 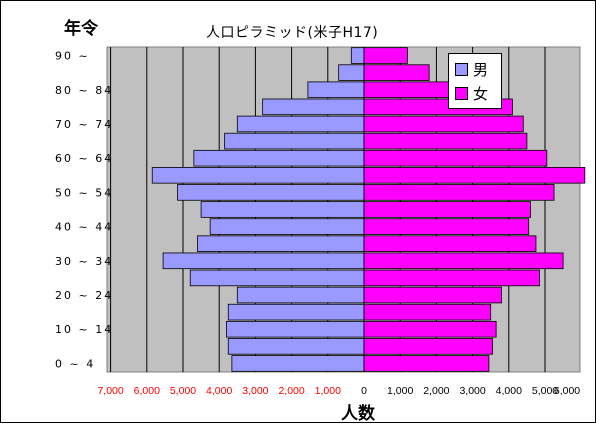 I want to click on x-tick-left-5: 2,000, so click(x=291, y=391).